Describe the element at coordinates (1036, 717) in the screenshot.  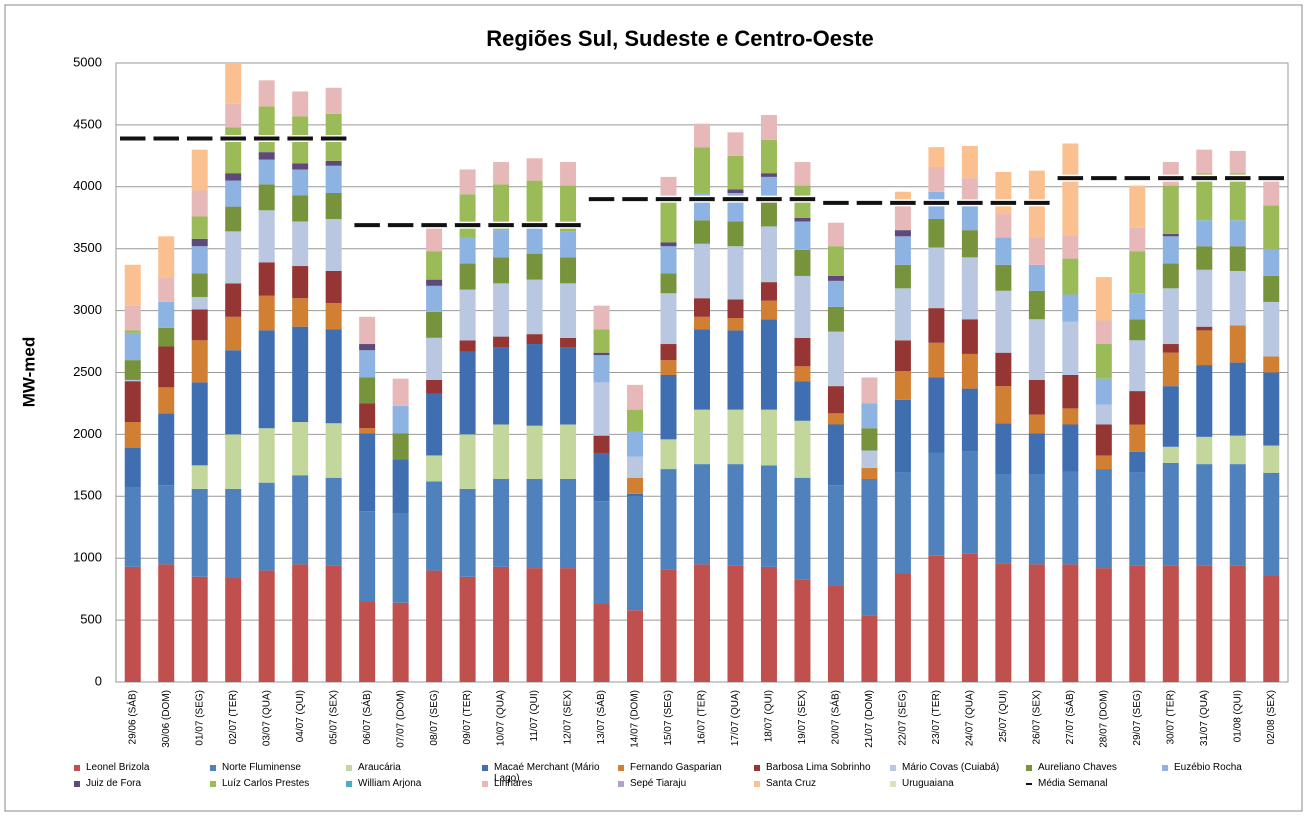
I see `x-tick-label: 26/07 (SEX)` at that location.